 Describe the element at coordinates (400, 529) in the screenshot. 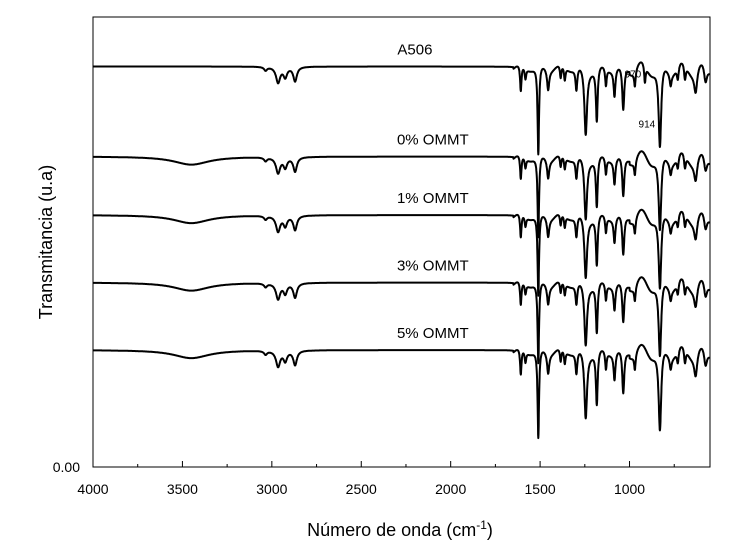

I see `x-axis-label: Número de onda (cm-1)` at that location.